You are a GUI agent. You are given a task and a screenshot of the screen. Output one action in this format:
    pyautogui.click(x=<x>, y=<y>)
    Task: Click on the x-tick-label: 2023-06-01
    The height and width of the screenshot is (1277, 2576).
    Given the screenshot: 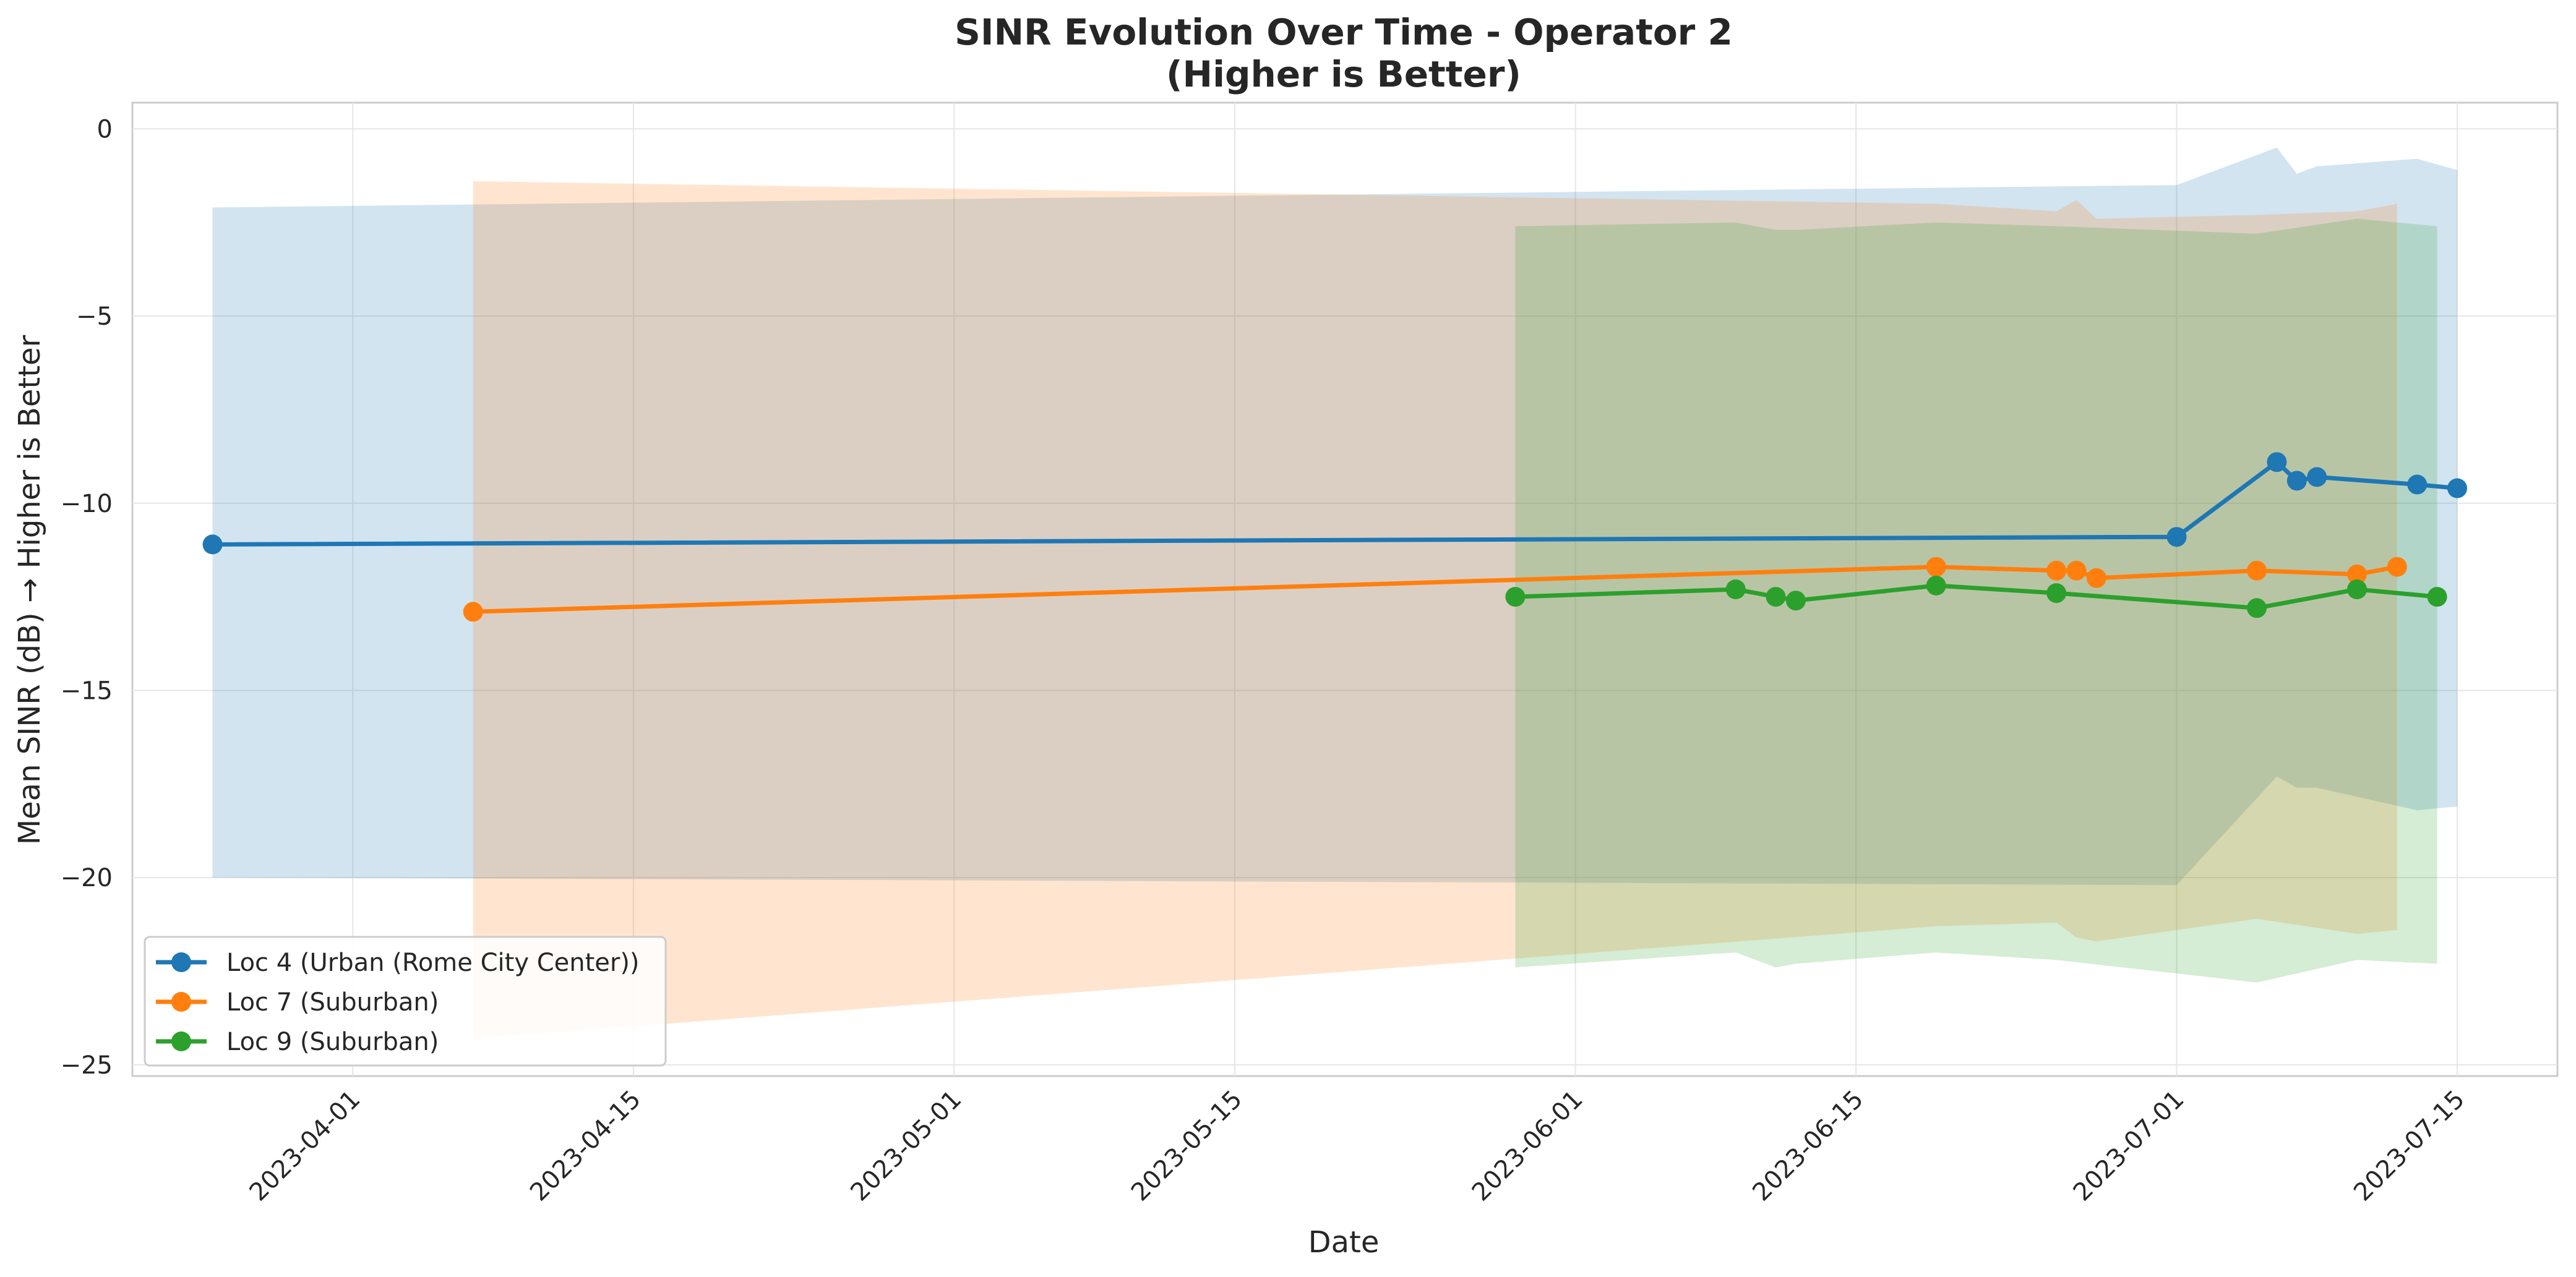 What is the action you would take?
    pyautogui.click(x=1528, y=1146)
    